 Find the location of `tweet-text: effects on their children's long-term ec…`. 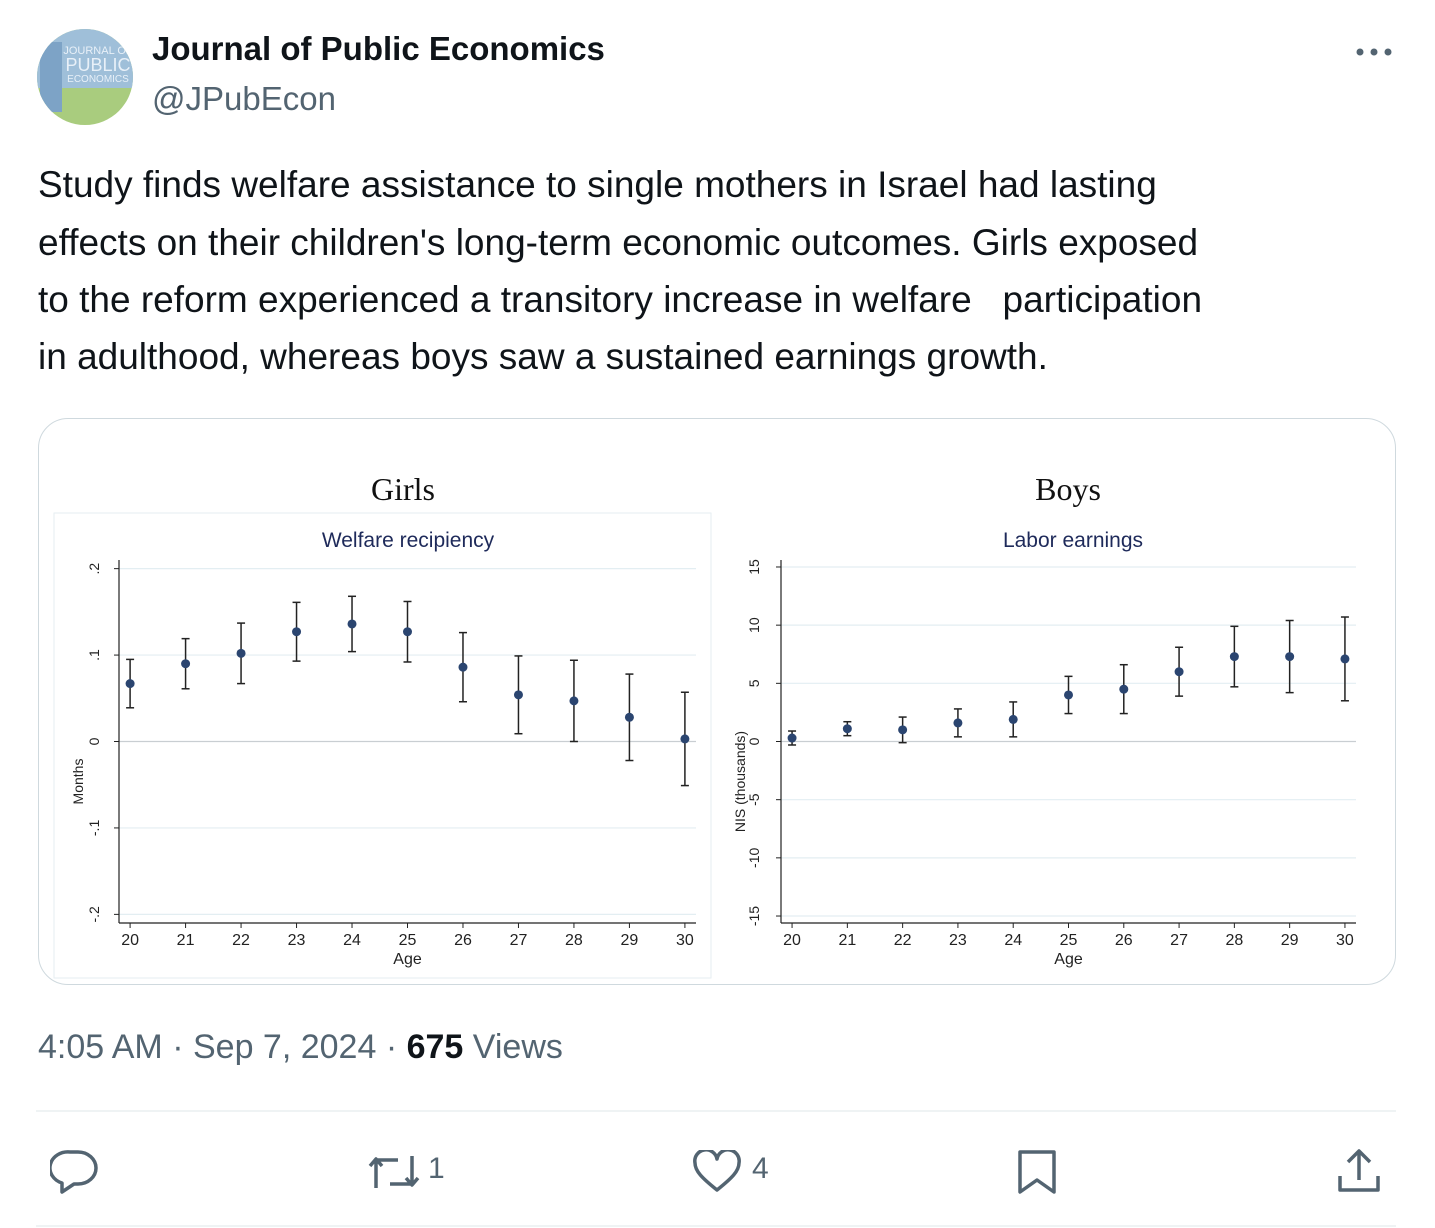

tweet-text: effects on their children's long-term ec… is located at coordinates (618, 242).